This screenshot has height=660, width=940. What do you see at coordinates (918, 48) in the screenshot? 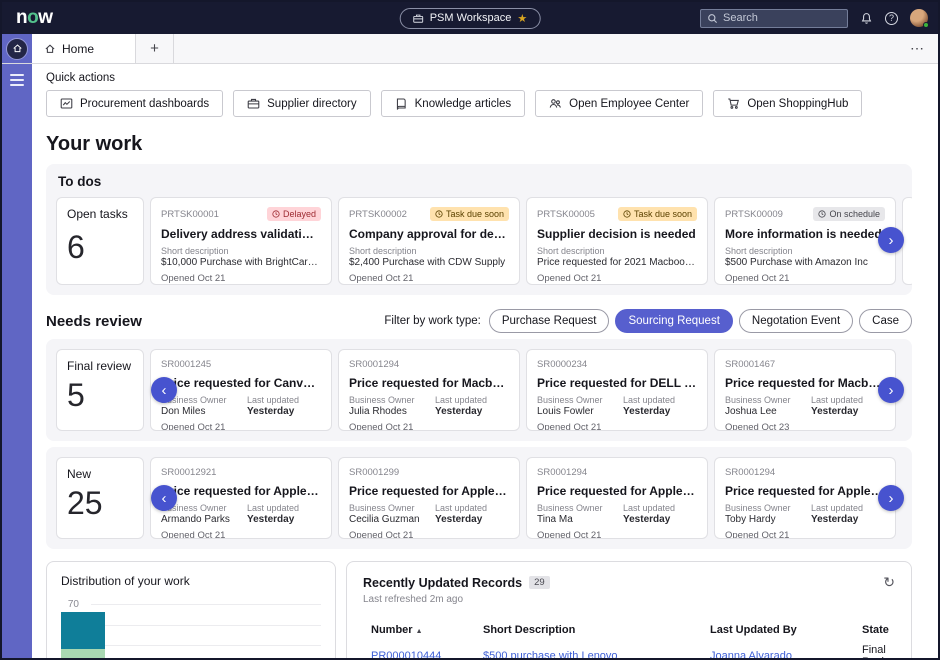
I see `tab-overflow-menu: ⋯` at bounding box center [918, 48].